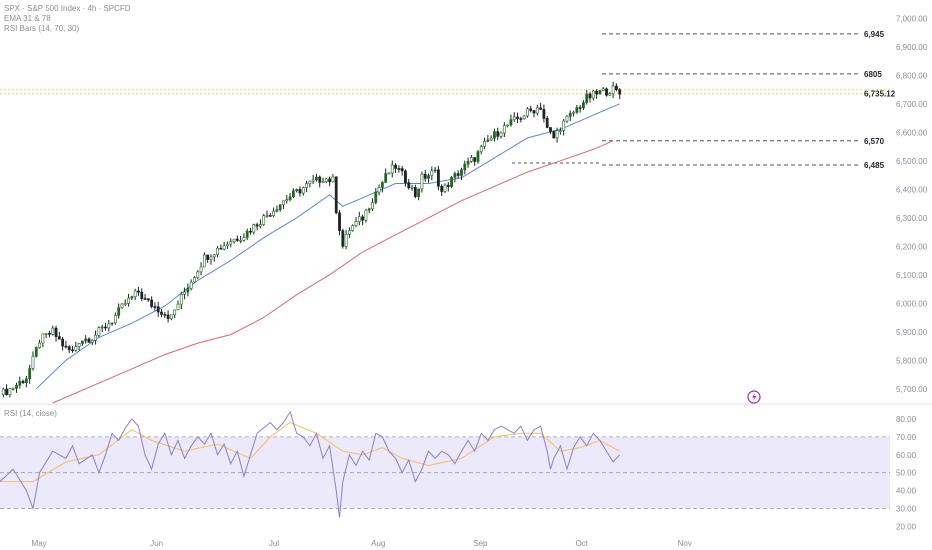  I want to click on rsi-ma-line, so click(310, 452).